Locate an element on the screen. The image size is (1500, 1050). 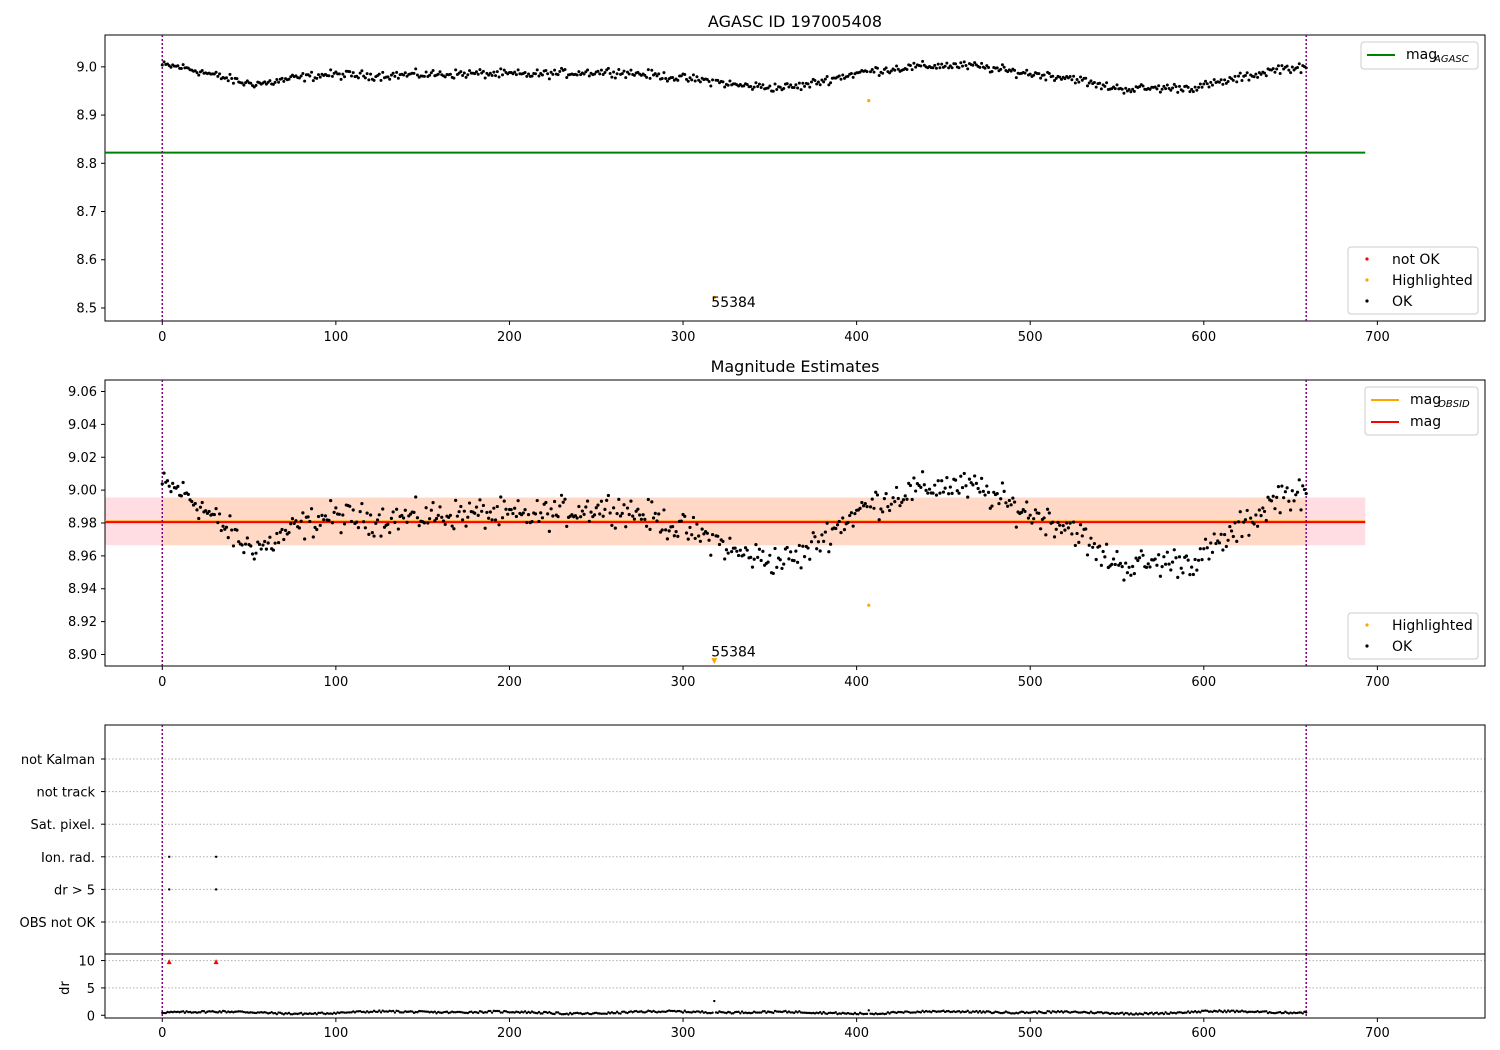
dr-clipped-marker is located at coordinates (169, 962).